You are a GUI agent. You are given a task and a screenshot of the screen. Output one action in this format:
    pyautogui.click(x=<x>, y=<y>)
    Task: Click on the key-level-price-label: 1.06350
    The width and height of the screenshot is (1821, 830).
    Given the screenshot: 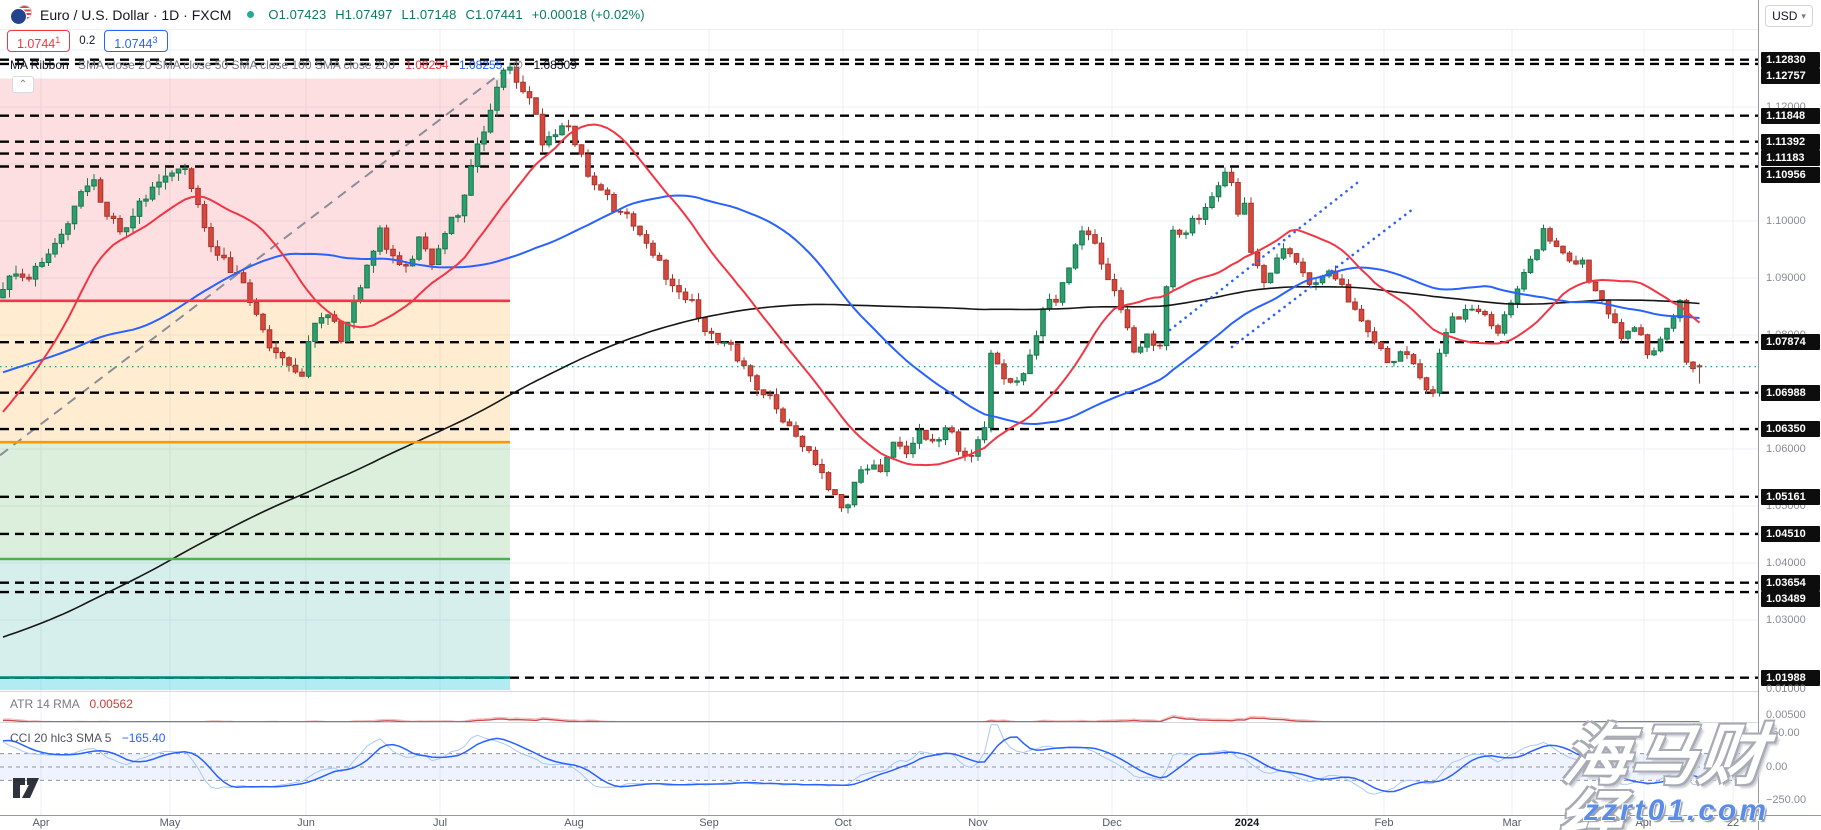 What is the action you would take?
    pyautogui.click(x=1790, y=429)
    